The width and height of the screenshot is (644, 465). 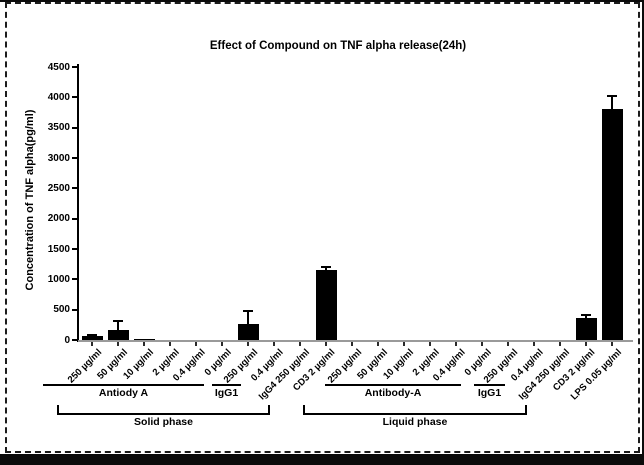 What do you see at coordinates (322, 459) in the screenshot?
I see `frame-bottom-edge` at bounding box center [322, 459].